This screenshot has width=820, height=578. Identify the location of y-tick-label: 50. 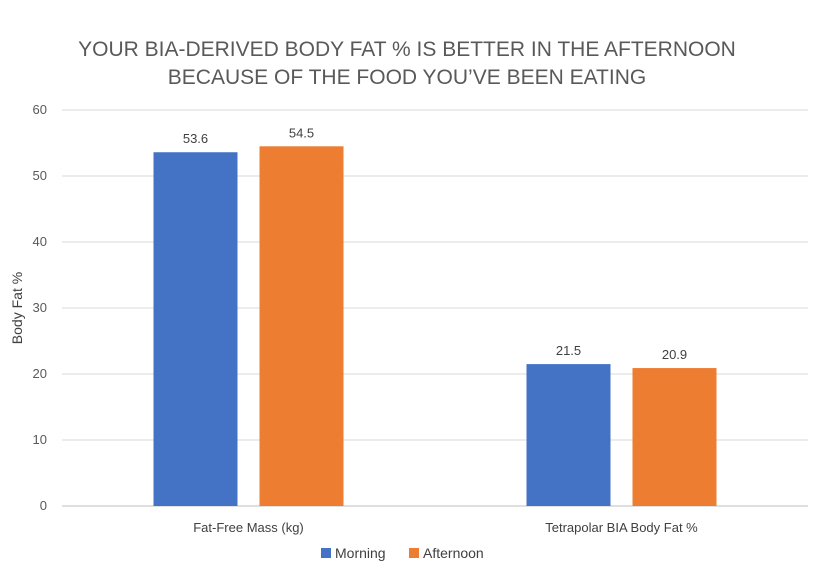
(40, 175).